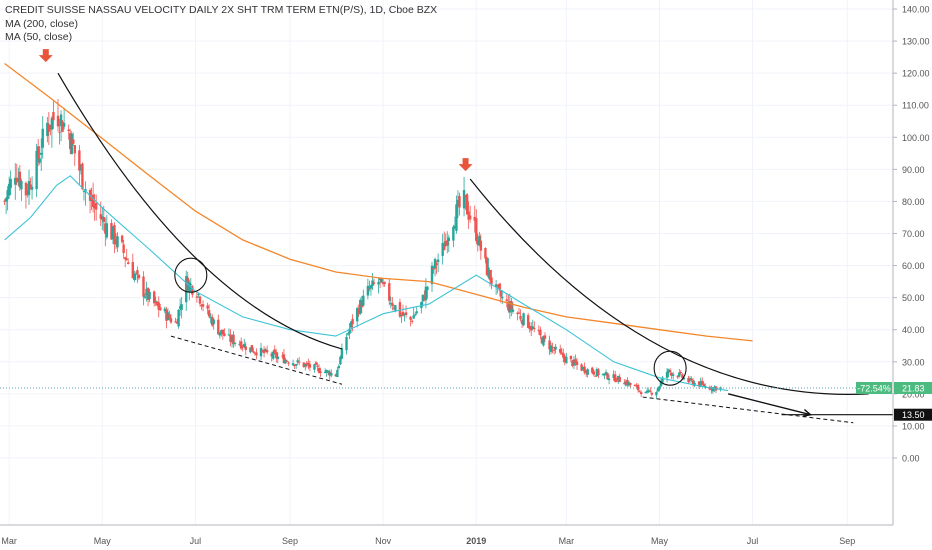 Image resolution: width=932 pixels, height=550 pixels. Describe the element at coordinates (913, 362) in the screenshot. I see `price-tick-label: 30.00` at that location.